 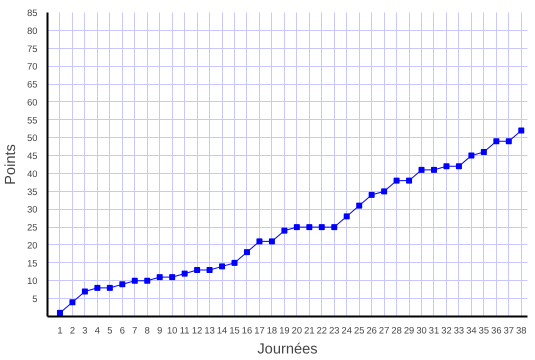 What do you see at coordinates (259, 331) in the screenshot?
I see `x-tick-label: 17` at bounding box center [259, 331].